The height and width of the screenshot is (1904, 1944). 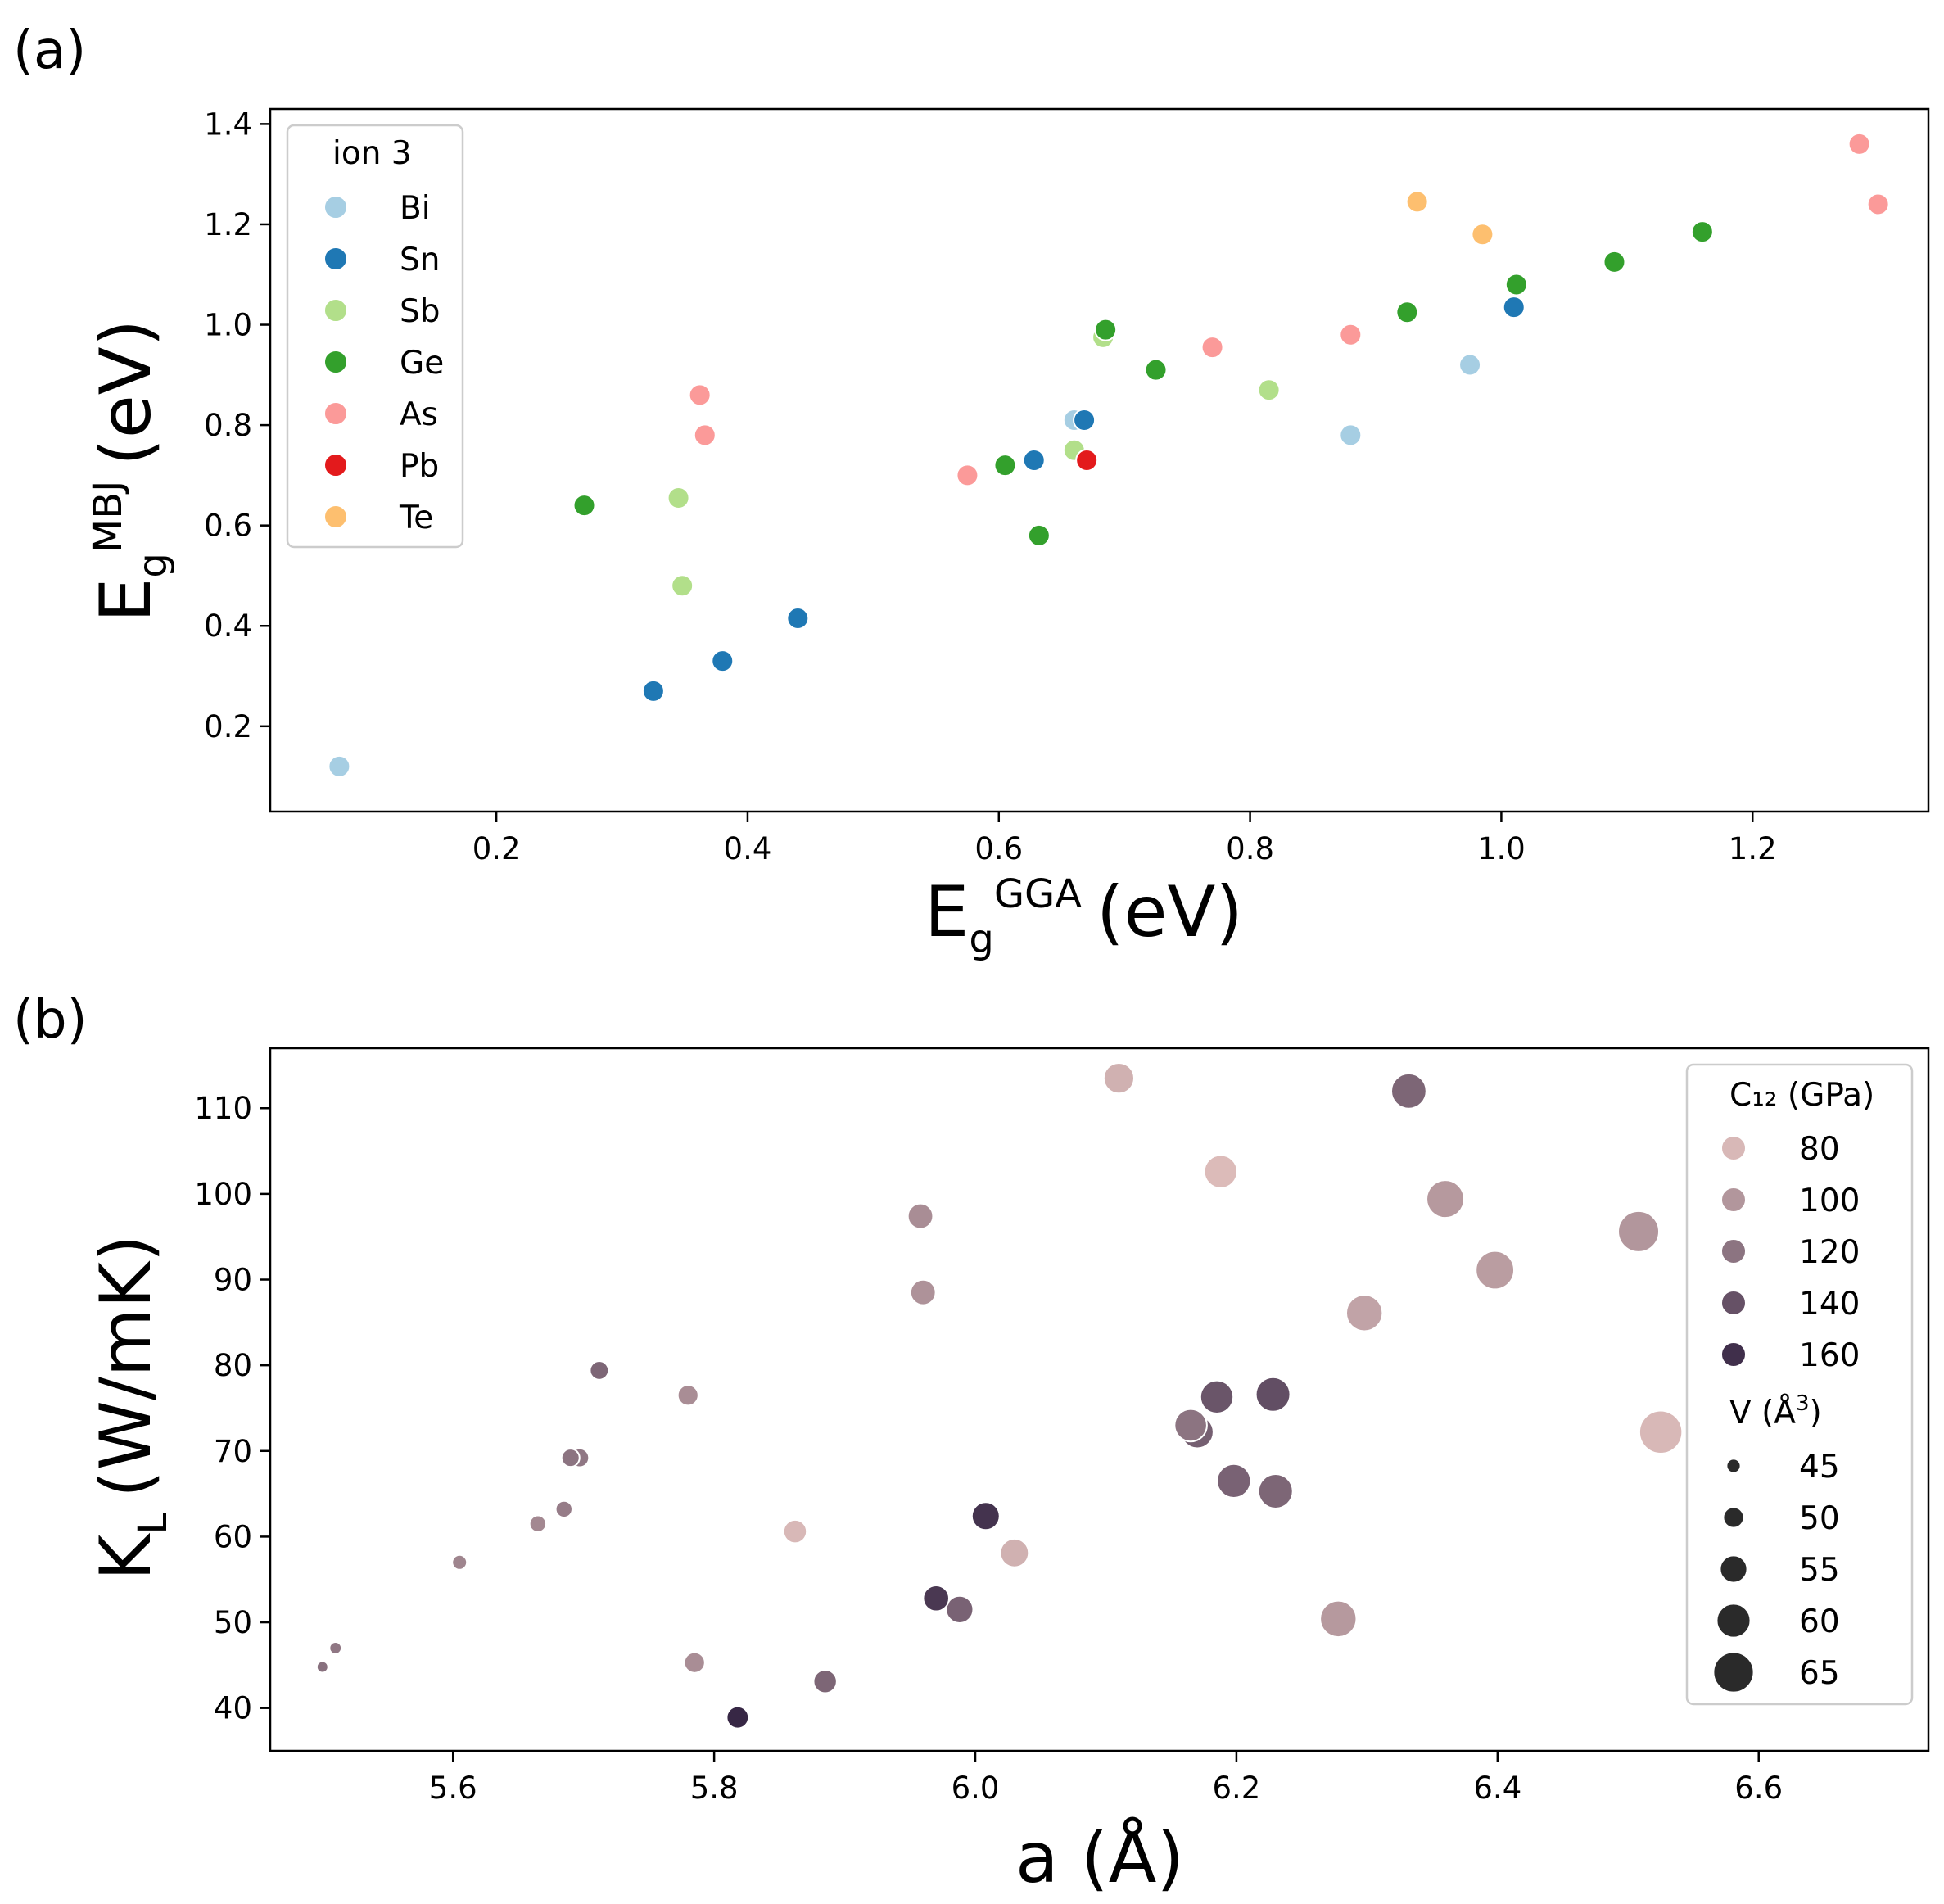 I want to click on panel-b-legend-box, so click(x=1800, y=1385).